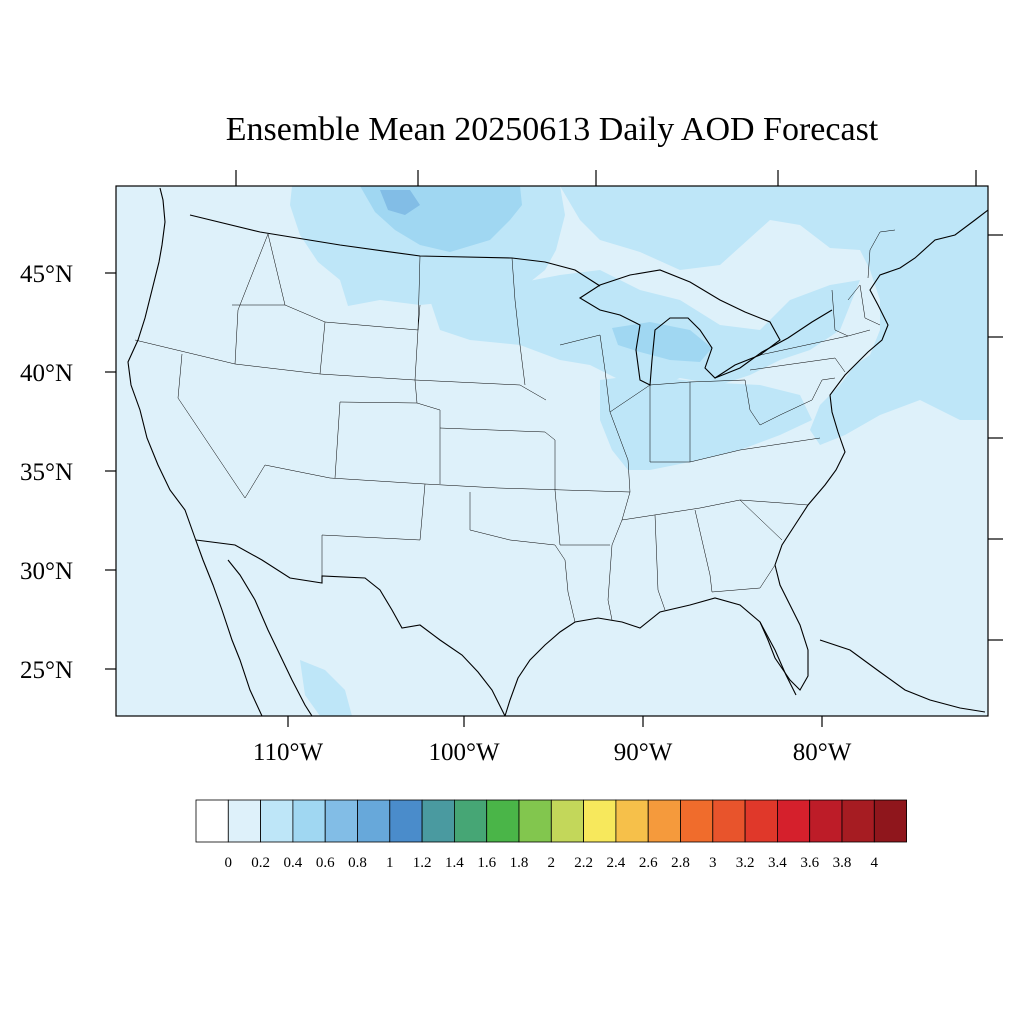 The width and height of the screenshot is (1024, 1024). I want to click on colorbar-label: 1, so click(390, 863).